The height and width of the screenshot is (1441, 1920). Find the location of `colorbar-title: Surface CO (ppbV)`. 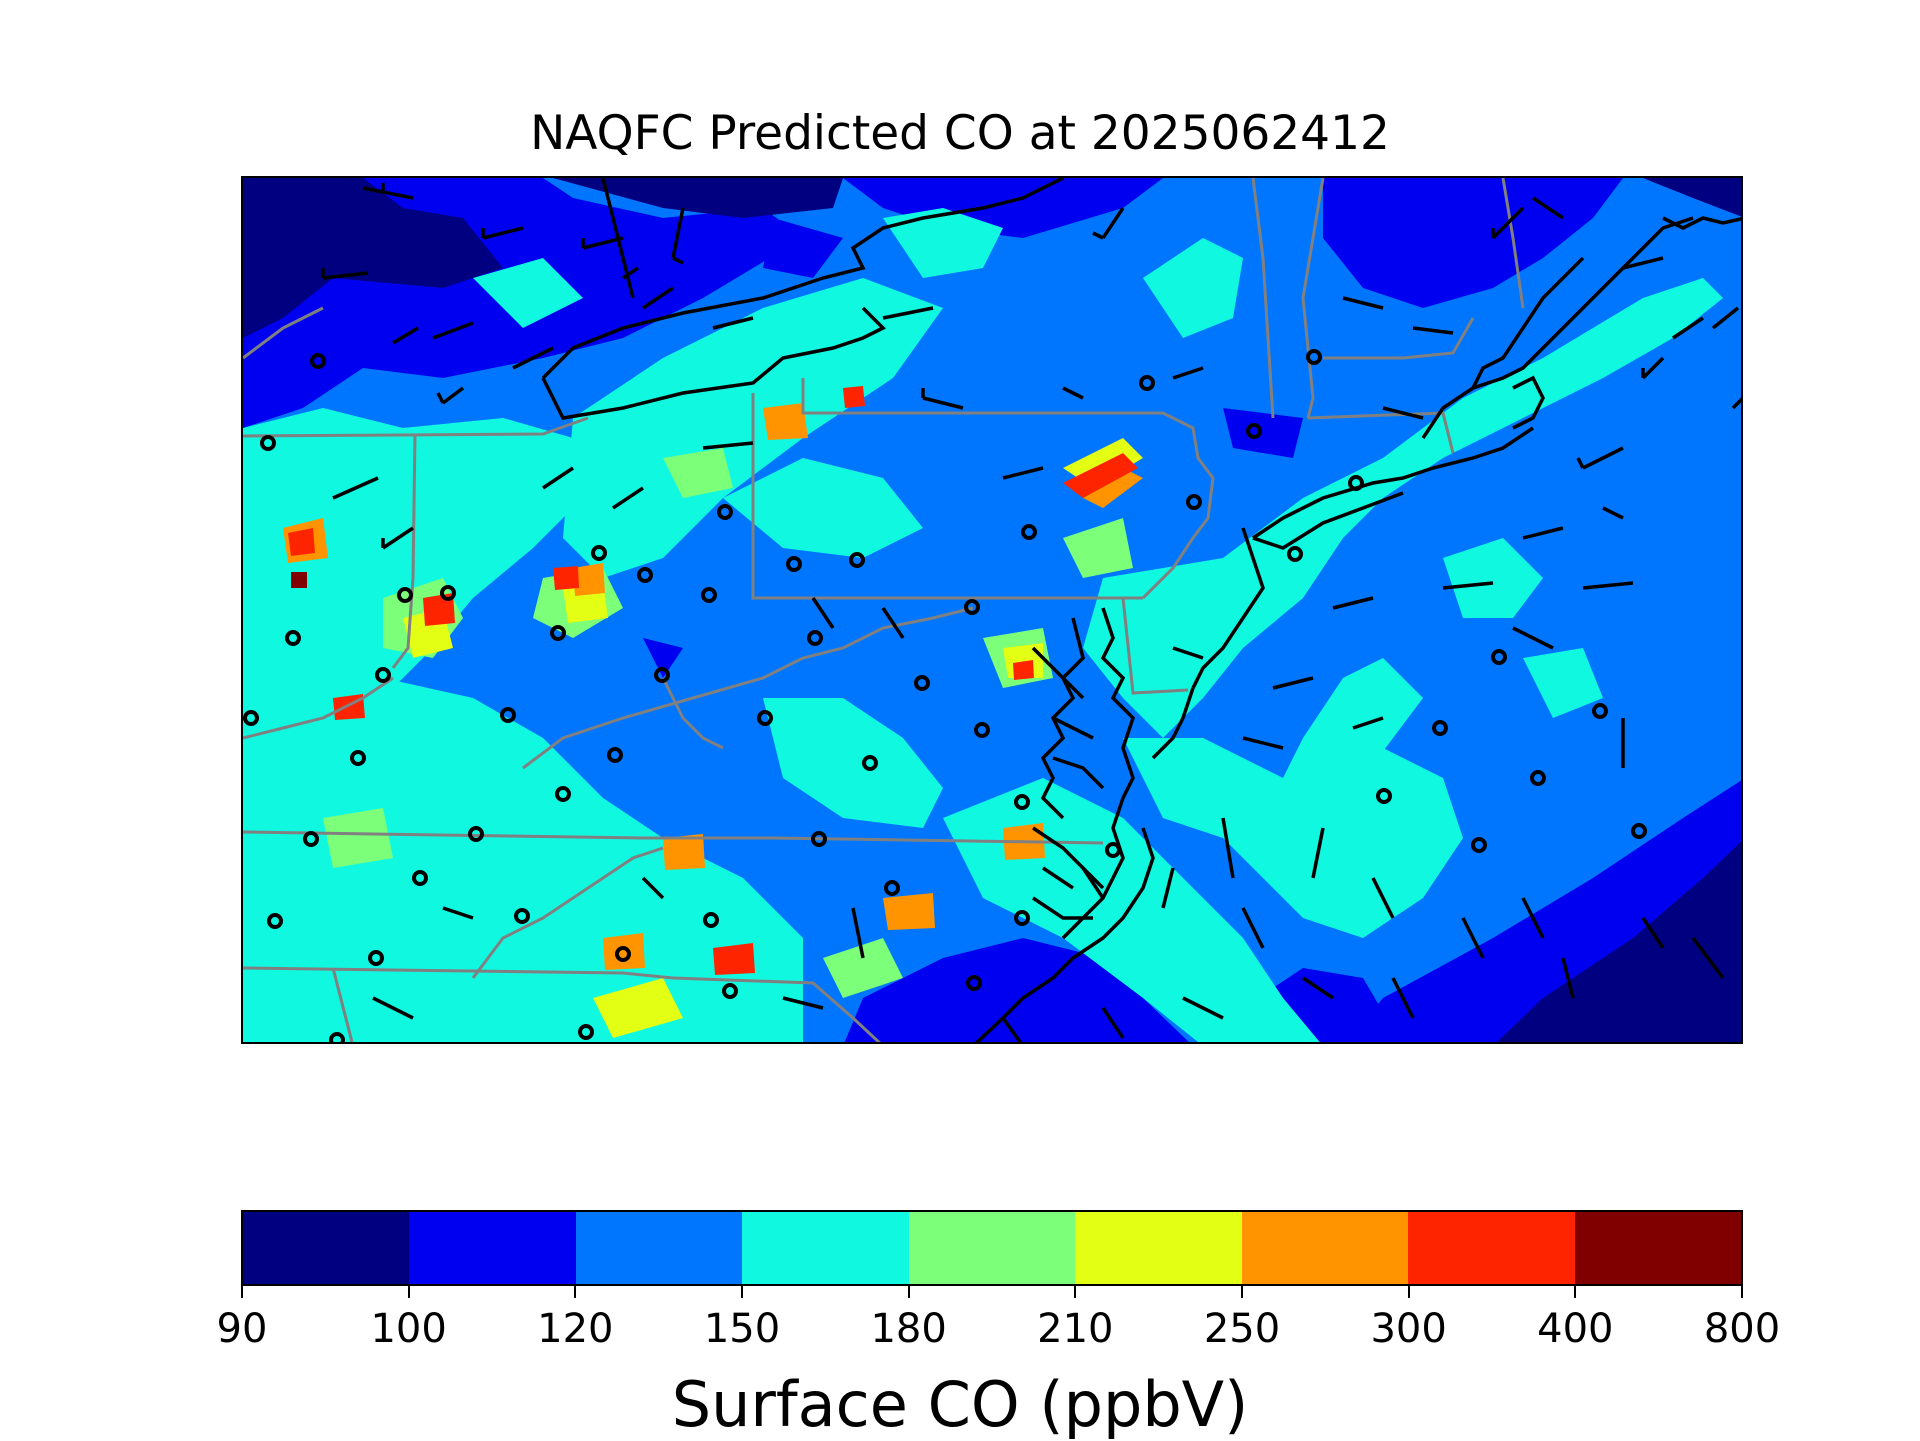

colorbar-title: Surface CO (ppbV) is located at coordinates (960, 1404).